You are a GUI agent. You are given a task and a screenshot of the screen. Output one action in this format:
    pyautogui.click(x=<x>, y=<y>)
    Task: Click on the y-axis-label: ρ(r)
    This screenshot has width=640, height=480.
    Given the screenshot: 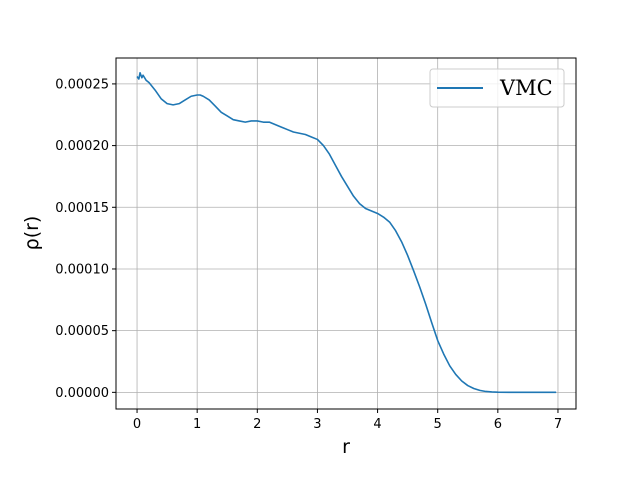 What is the action you would take?
    pyautogui.click(x=32, y=233)
    